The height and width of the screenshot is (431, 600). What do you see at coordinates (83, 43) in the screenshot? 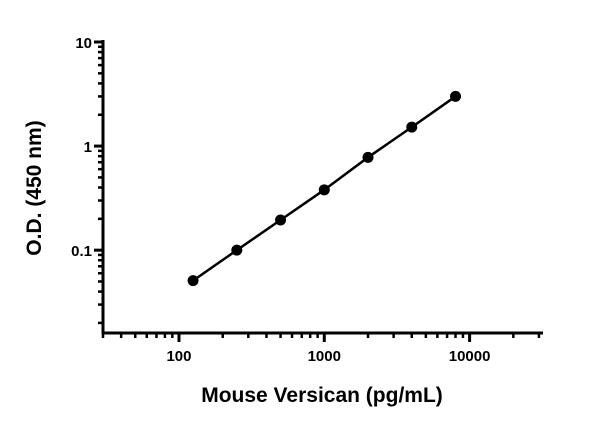
I see `y-tick-label: 10` at bounding box center [83, 43].